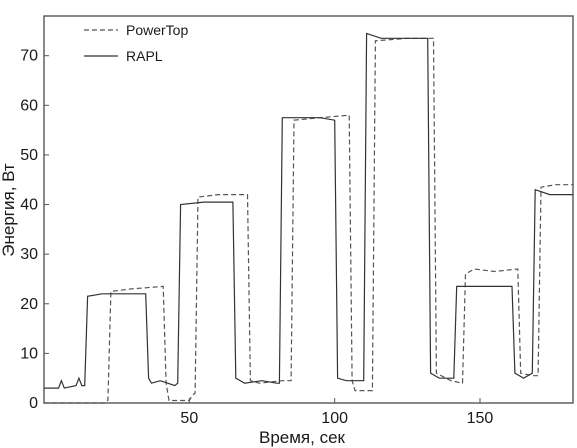  Describe the element at coordinates (29, 155) in the screenshot. I see `y-tick-label: 50` at that location.